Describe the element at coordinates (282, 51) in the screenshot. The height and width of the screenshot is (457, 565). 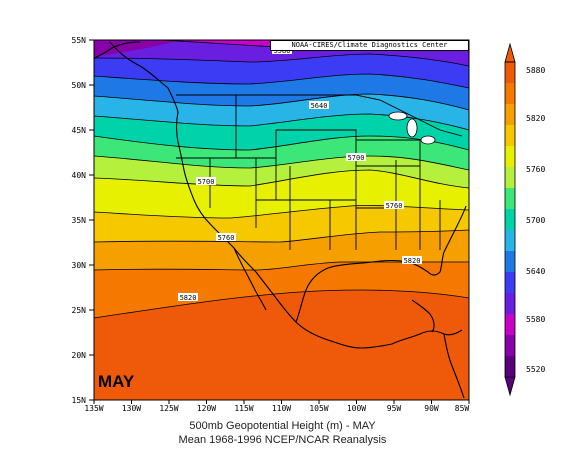
I see `contour-label: 5580` at that location.